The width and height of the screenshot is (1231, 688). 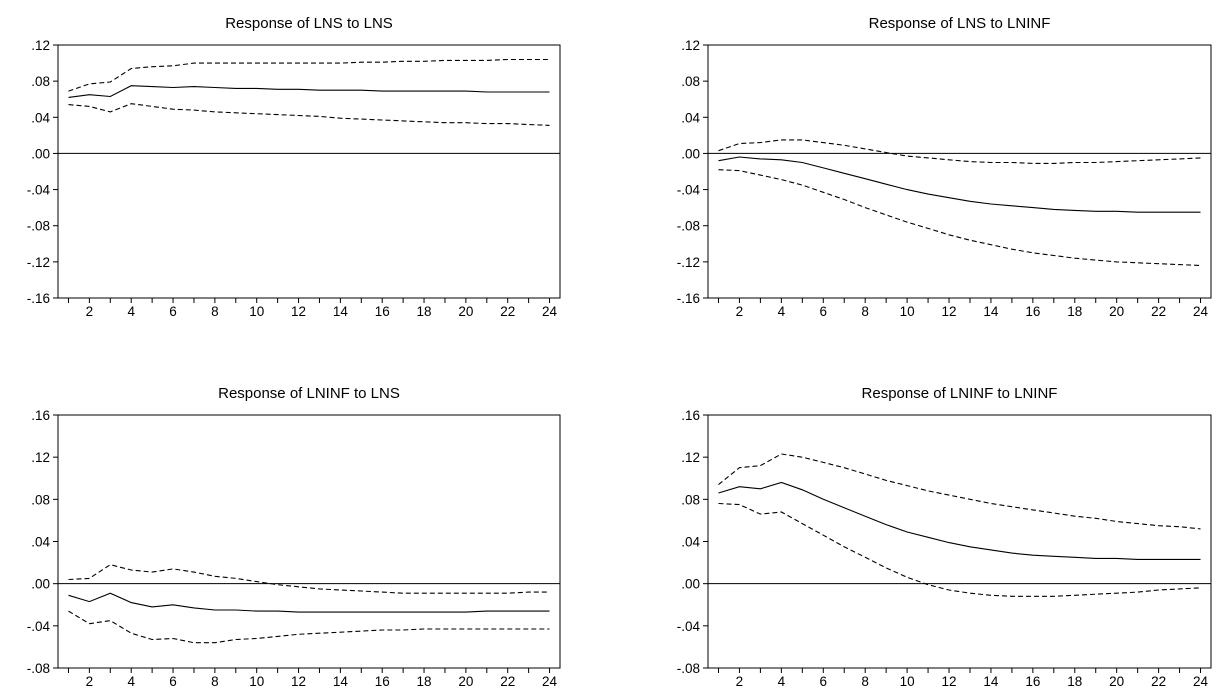 What do you see at coordinates (960, 393) in the screenshot?
I see `chart-title: Response of LNINF to LNINF` at bounding box center [960, 393].